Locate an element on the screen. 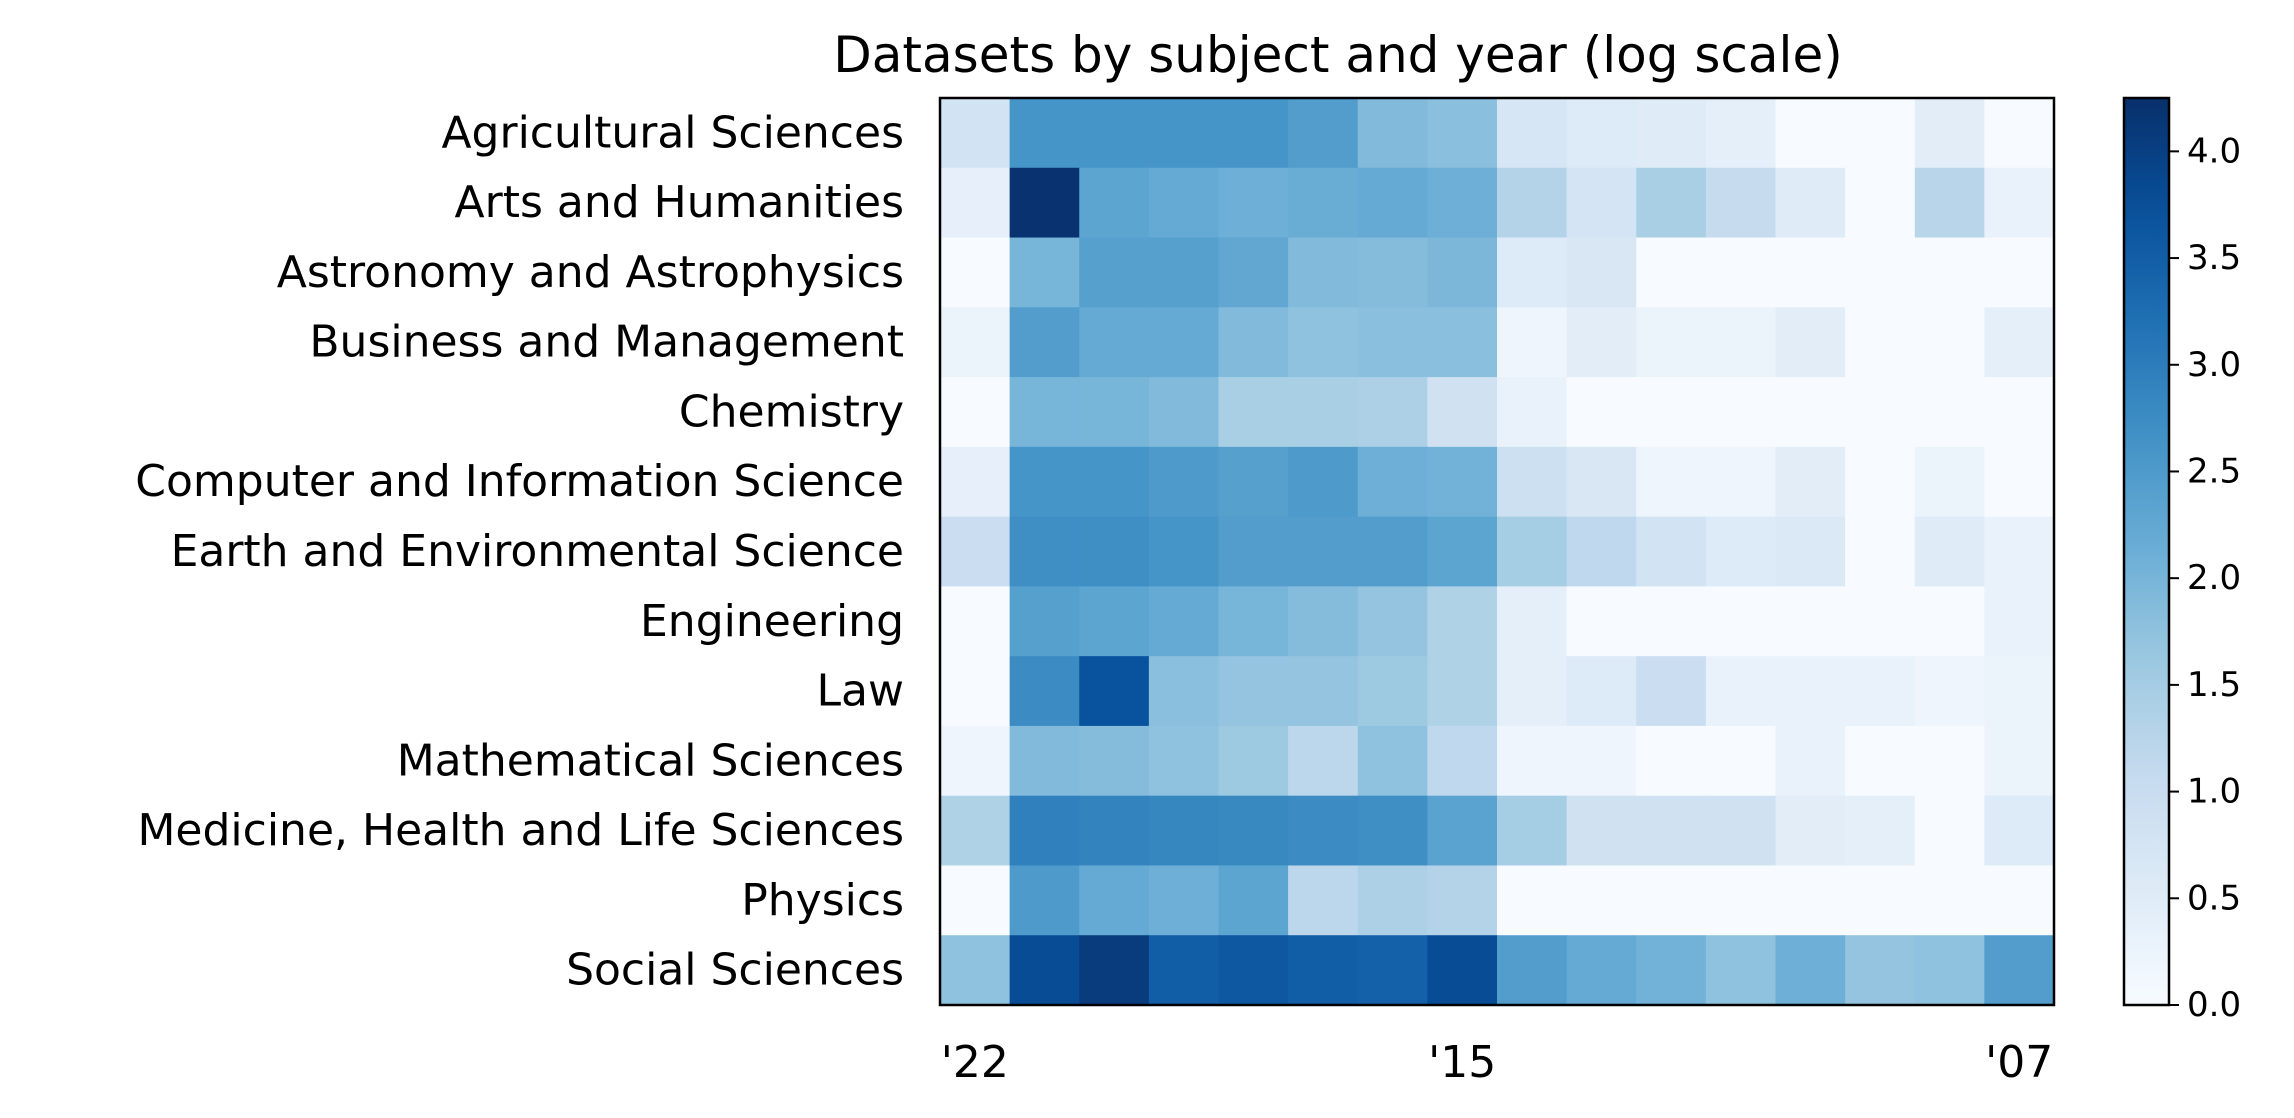 This screenshot has height=1118, width=2294. colorbar-tick-label: 0.5 is located at coordinates (2214, 898).